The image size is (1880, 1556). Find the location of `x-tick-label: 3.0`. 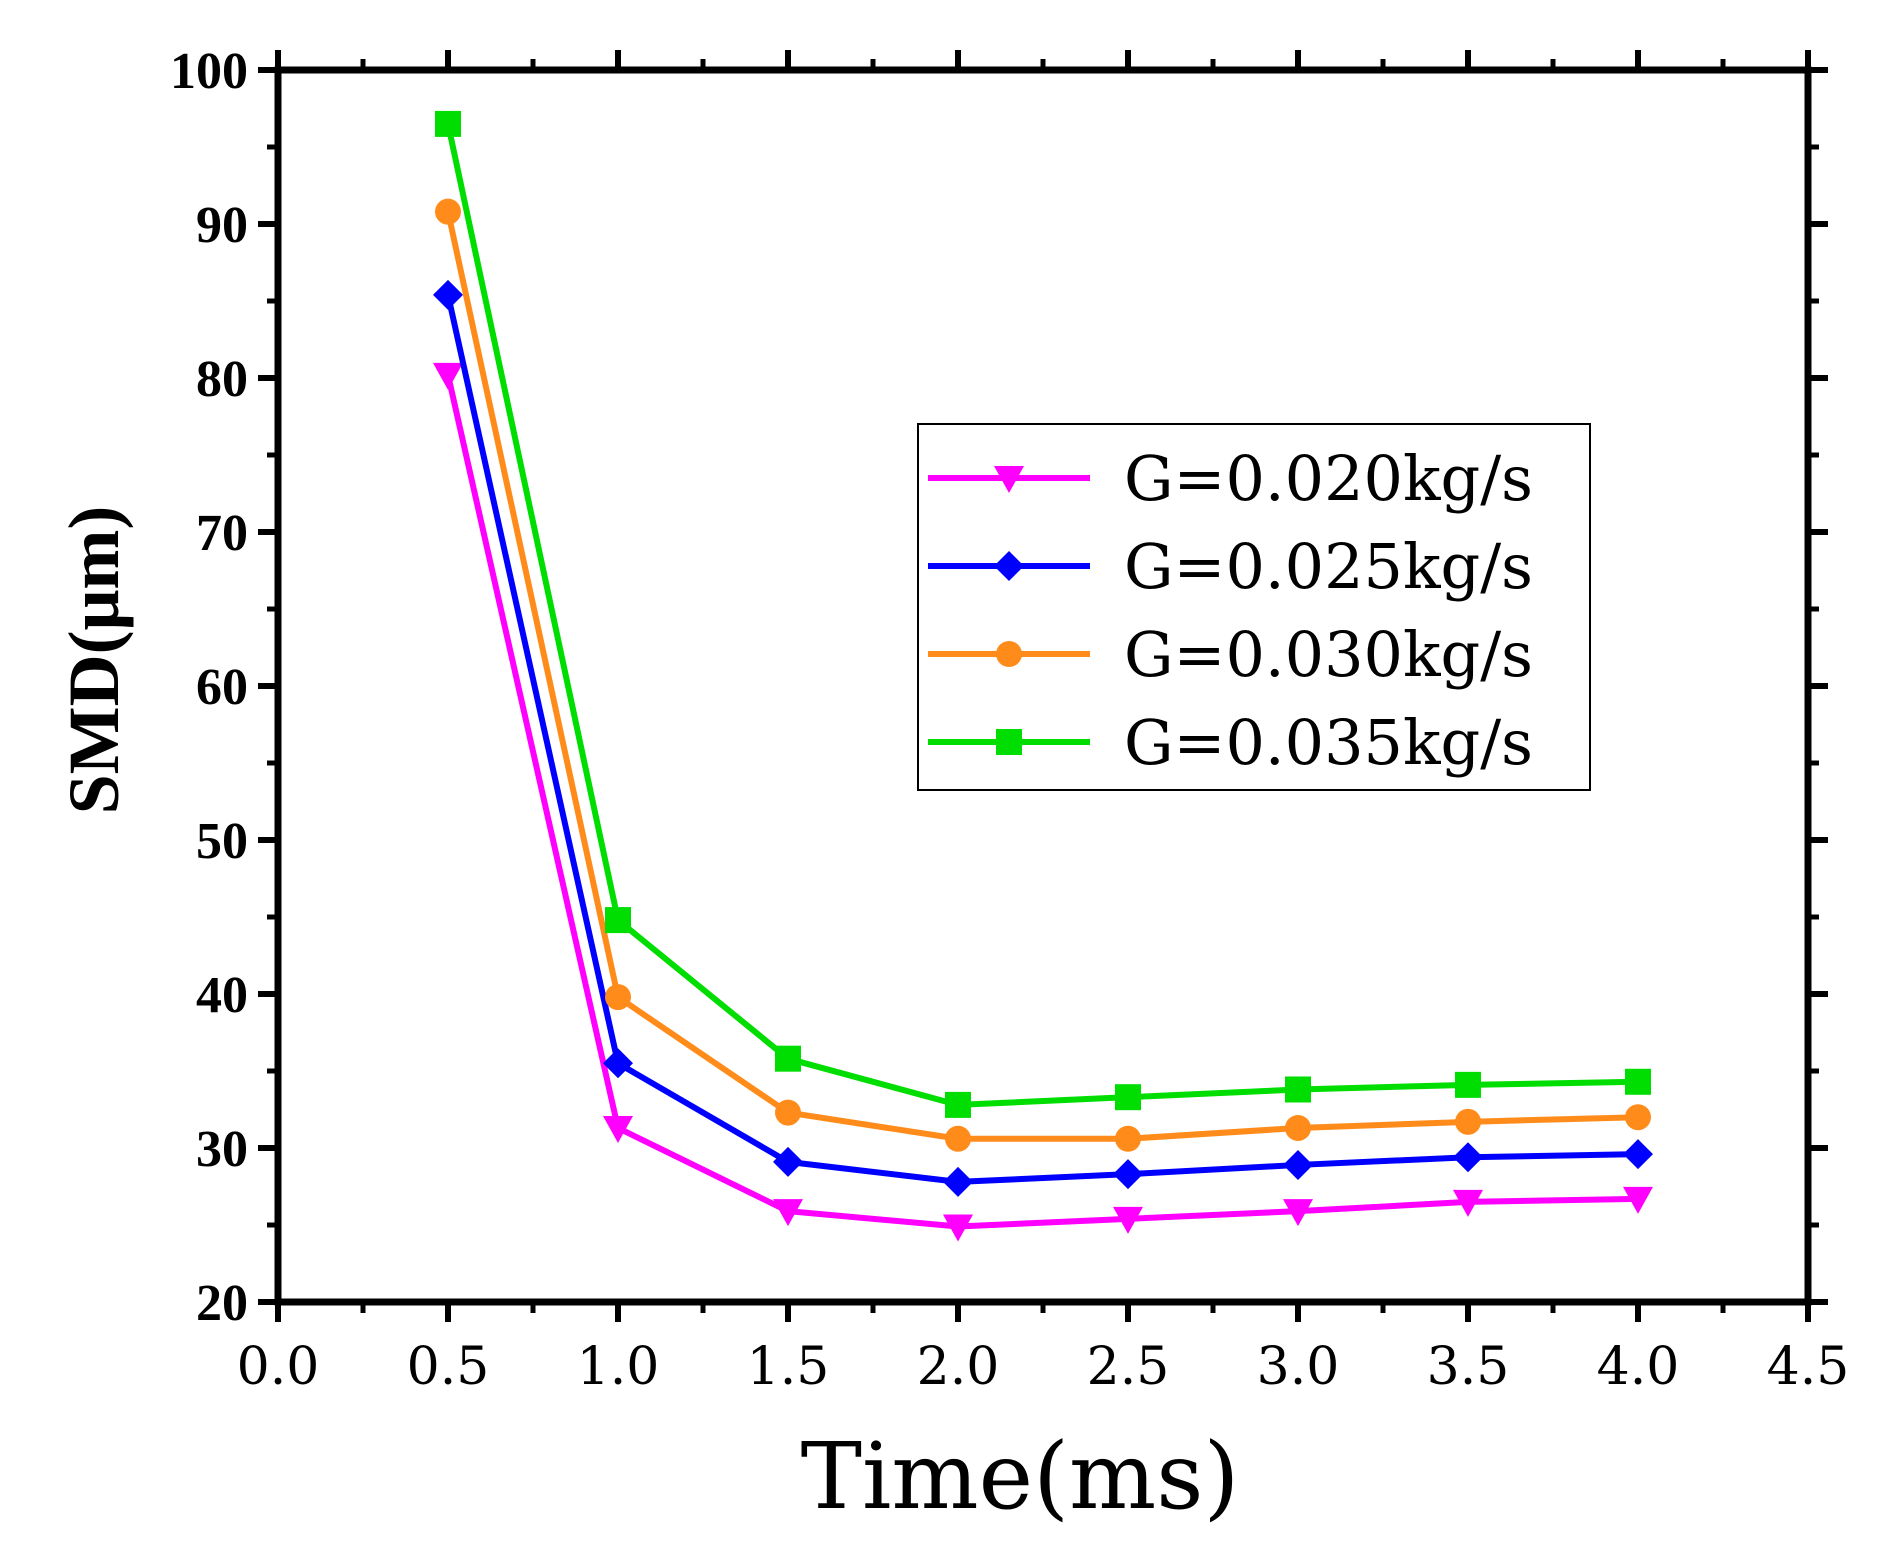

x-tick-label: 3.0 is located at coordinates (1298, 1367).